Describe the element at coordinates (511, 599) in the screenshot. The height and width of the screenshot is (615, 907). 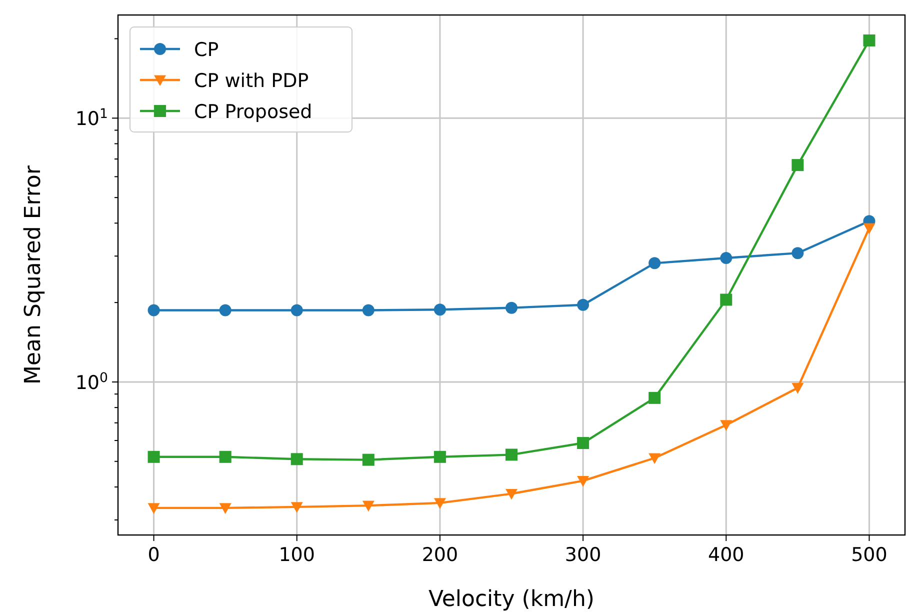
I see `x-axis-title: Velocity (km/h)` at that location.